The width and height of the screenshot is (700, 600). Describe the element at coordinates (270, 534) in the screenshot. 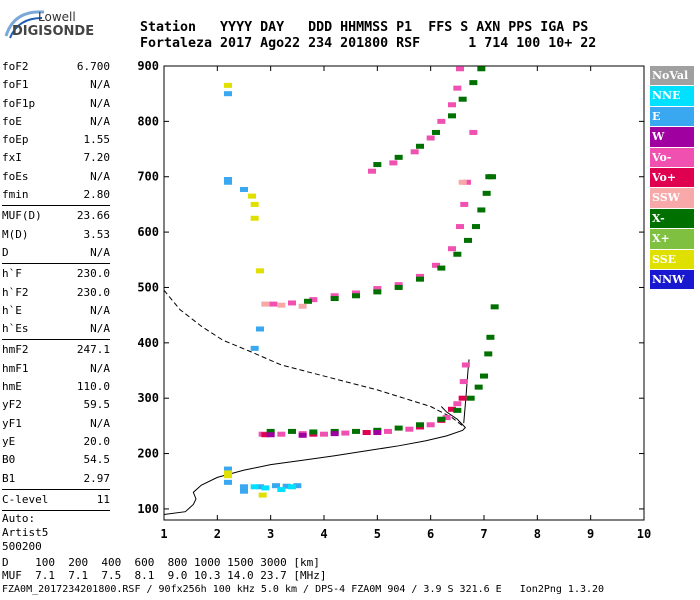

I see `x-tick-label: 3` at that location.